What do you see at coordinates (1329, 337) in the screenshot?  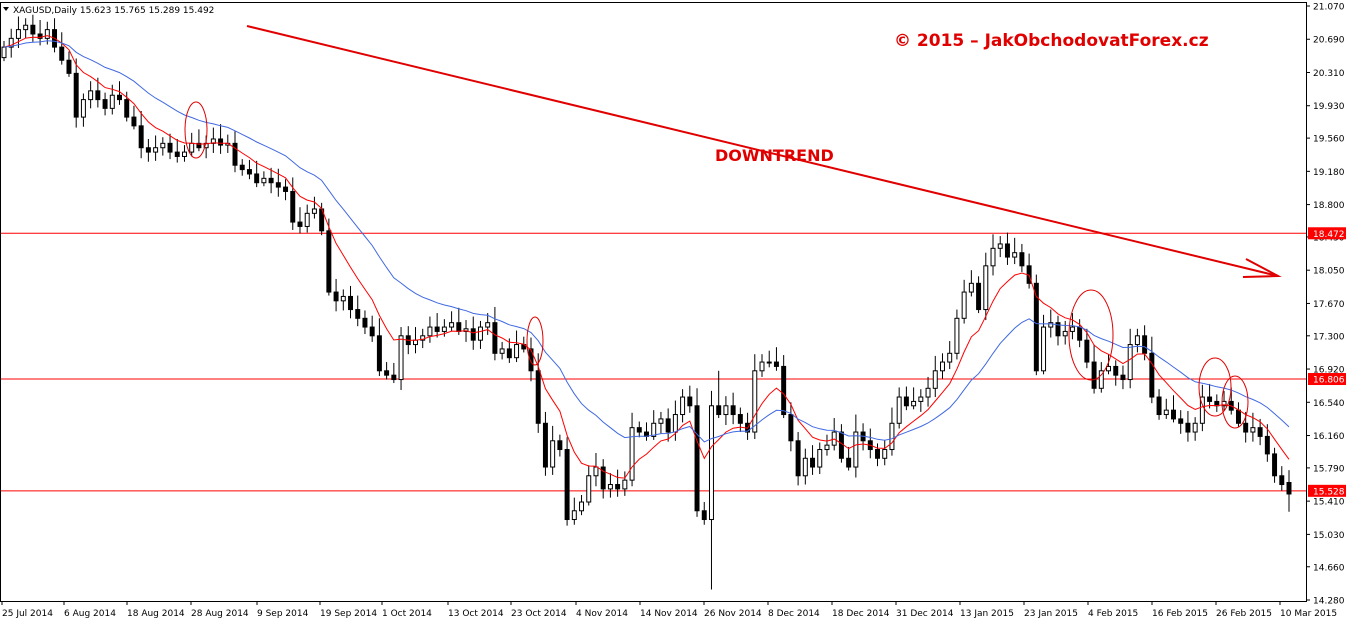 I see `y-tick-label: 17.300` at bounding box center [1329, 337].